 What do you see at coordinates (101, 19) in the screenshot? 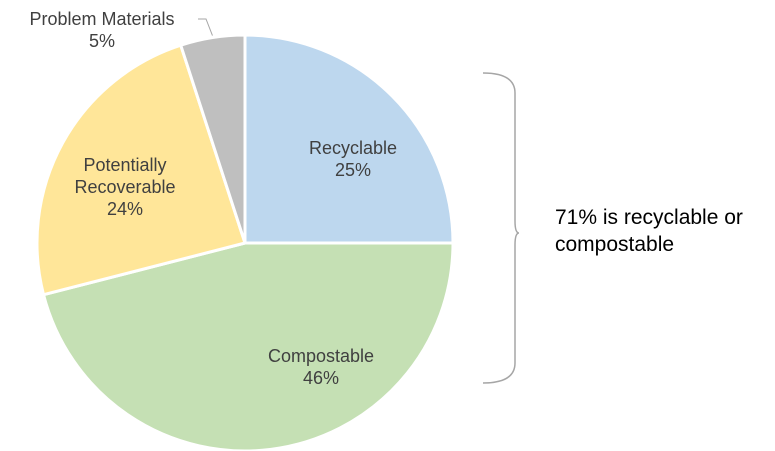
I see `label-name-line: Problem Materials` at bounding box center [101, 19].